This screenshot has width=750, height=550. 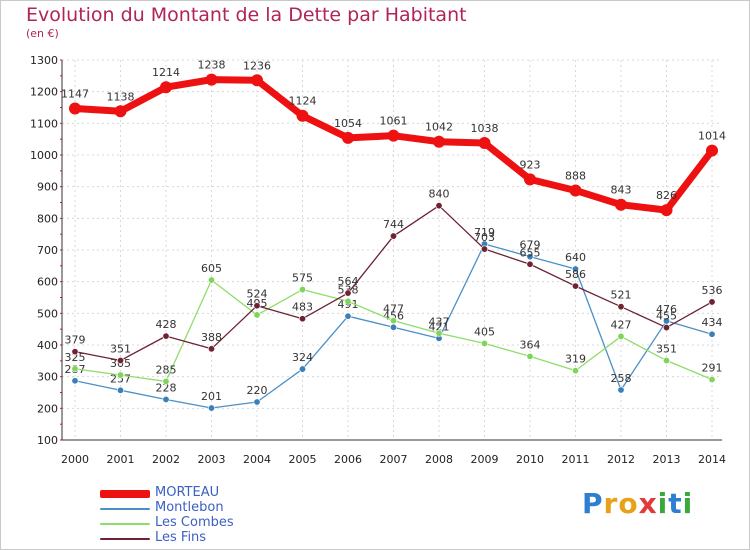 I want to click on data-label-les-combes: 291, so click(x=712, y=368).